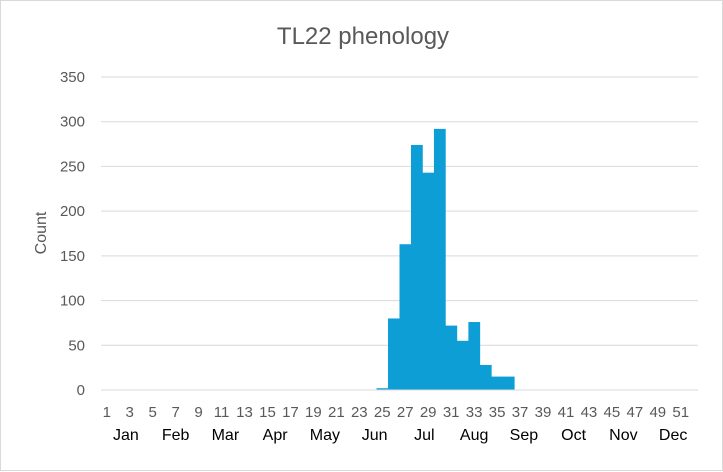 The height and width of the screenshot is (472, 723). What do you see at coordinates (313, 412) in the screenshot?
I see `x-tick-label: 19` at bounding box center [313, 412].